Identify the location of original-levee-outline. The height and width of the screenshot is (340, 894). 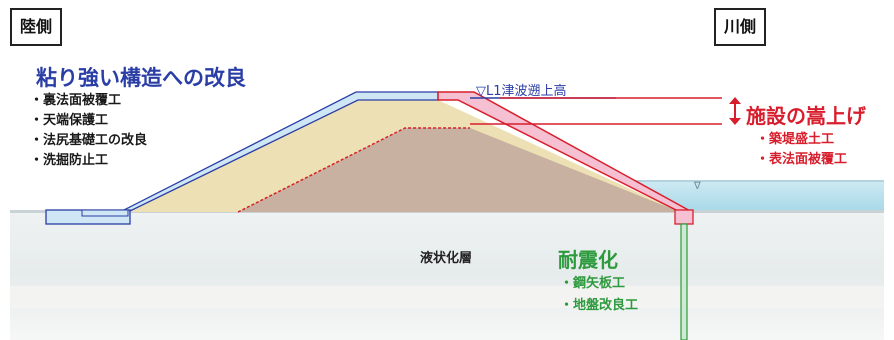
(353, 170).